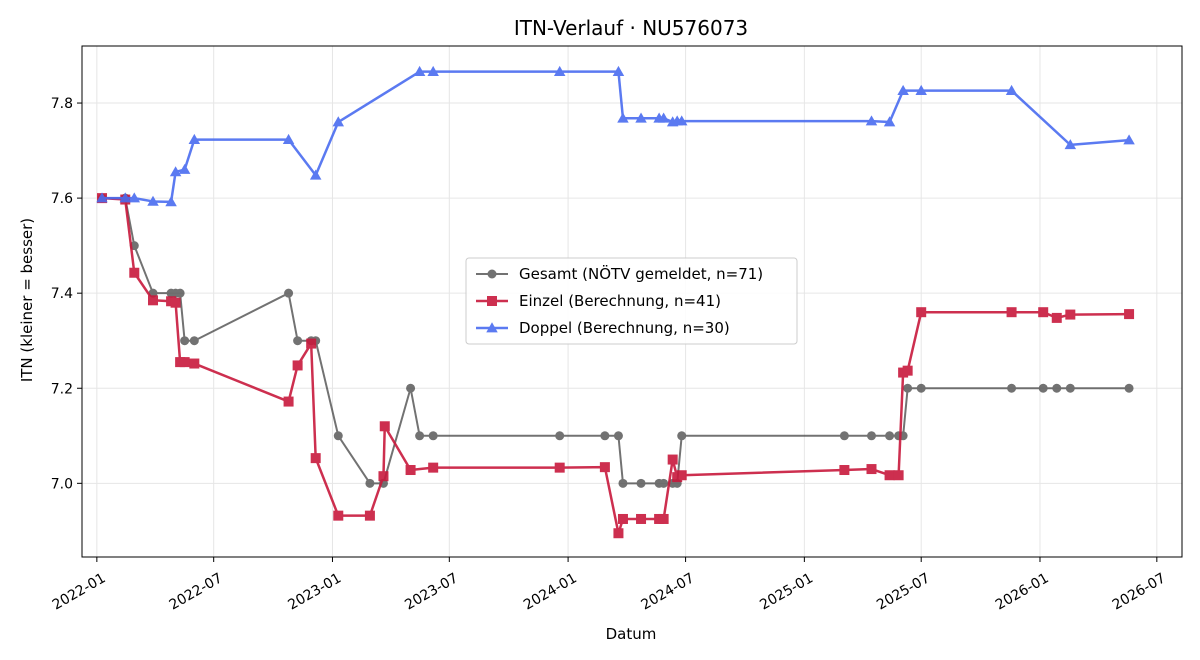 Image resolution: width=1200 pixels, height=660 pixels. Describe the element at coordinates (631, 28) in the screenshot. I see `chart-title: ITN-Verlauf · NU576073` at that location.